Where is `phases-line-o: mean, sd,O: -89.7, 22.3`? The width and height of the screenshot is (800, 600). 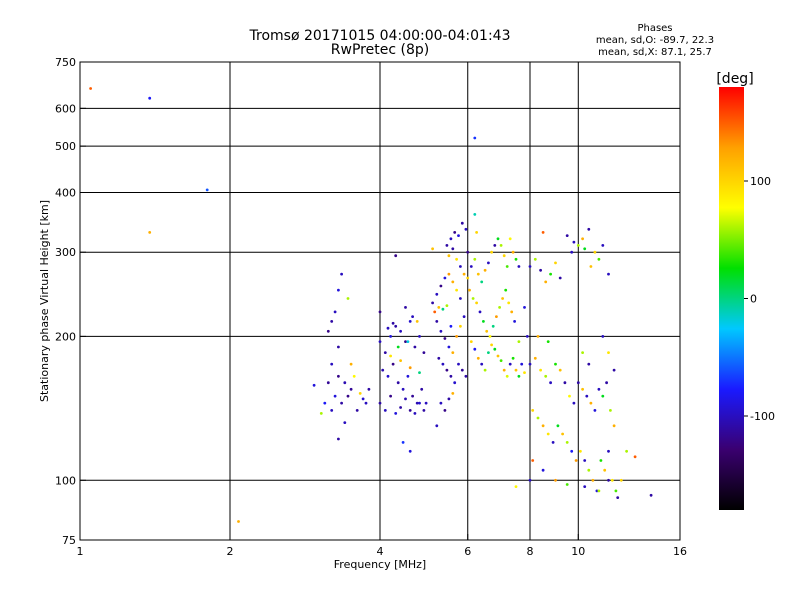 phases-line-o: mean, sd,O: -89.7, 22.3 is located at coordinates (655, 40).